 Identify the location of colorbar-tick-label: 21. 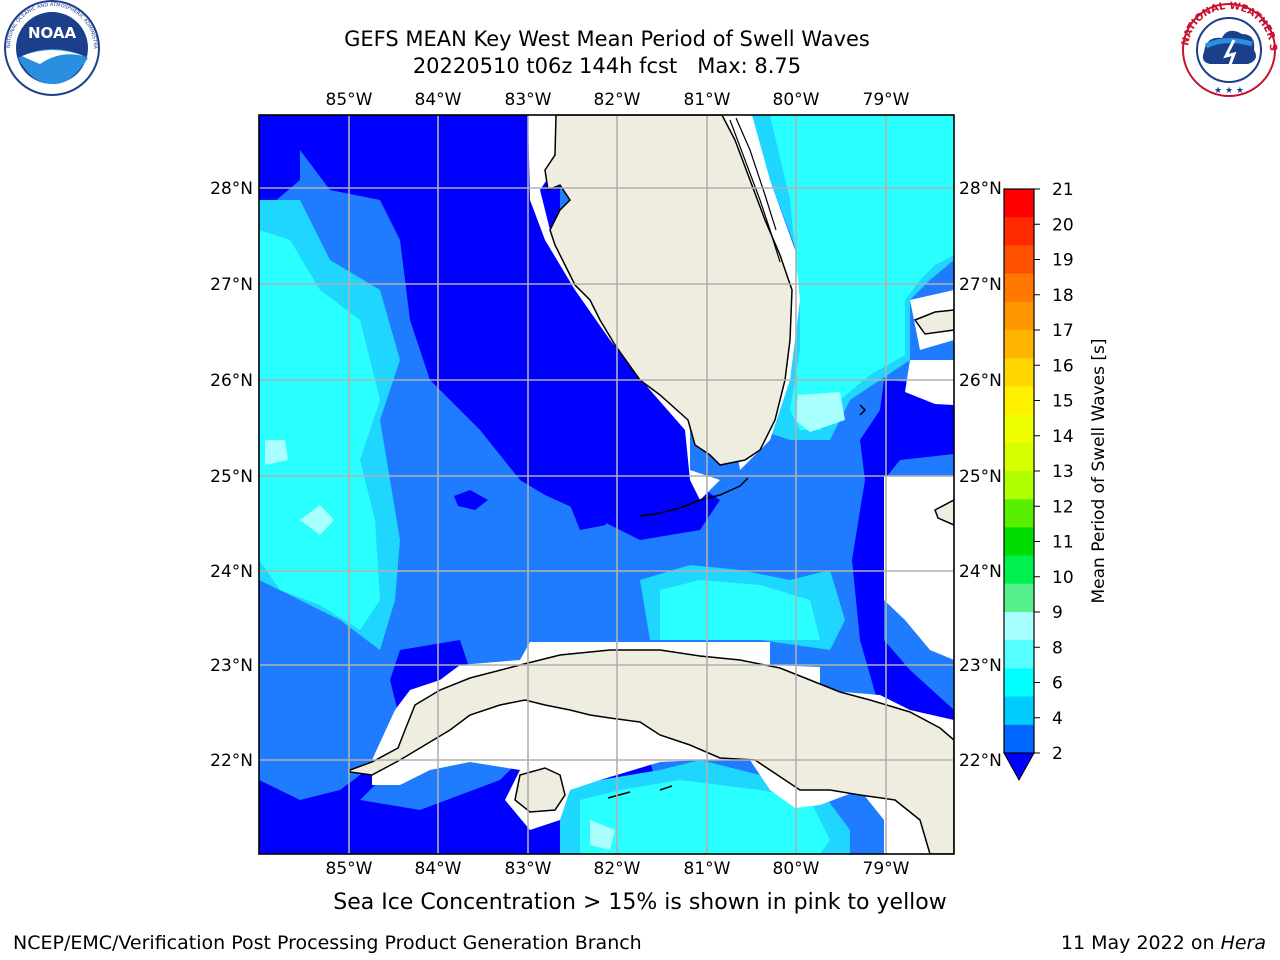
(1063, 190).